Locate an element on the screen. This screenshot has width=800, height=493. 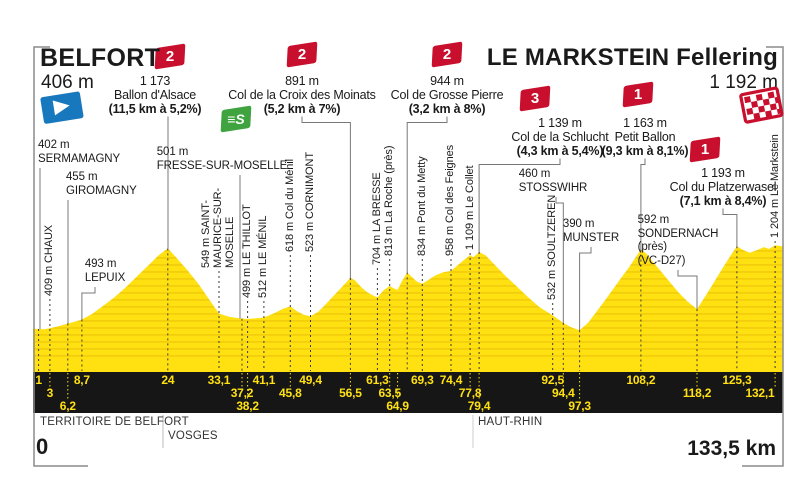
climb-label-col-de-grosse-pierre: 944 m Col de Grosse Pierre (3,2 km à 8%) is located at coordinates (447, 95).